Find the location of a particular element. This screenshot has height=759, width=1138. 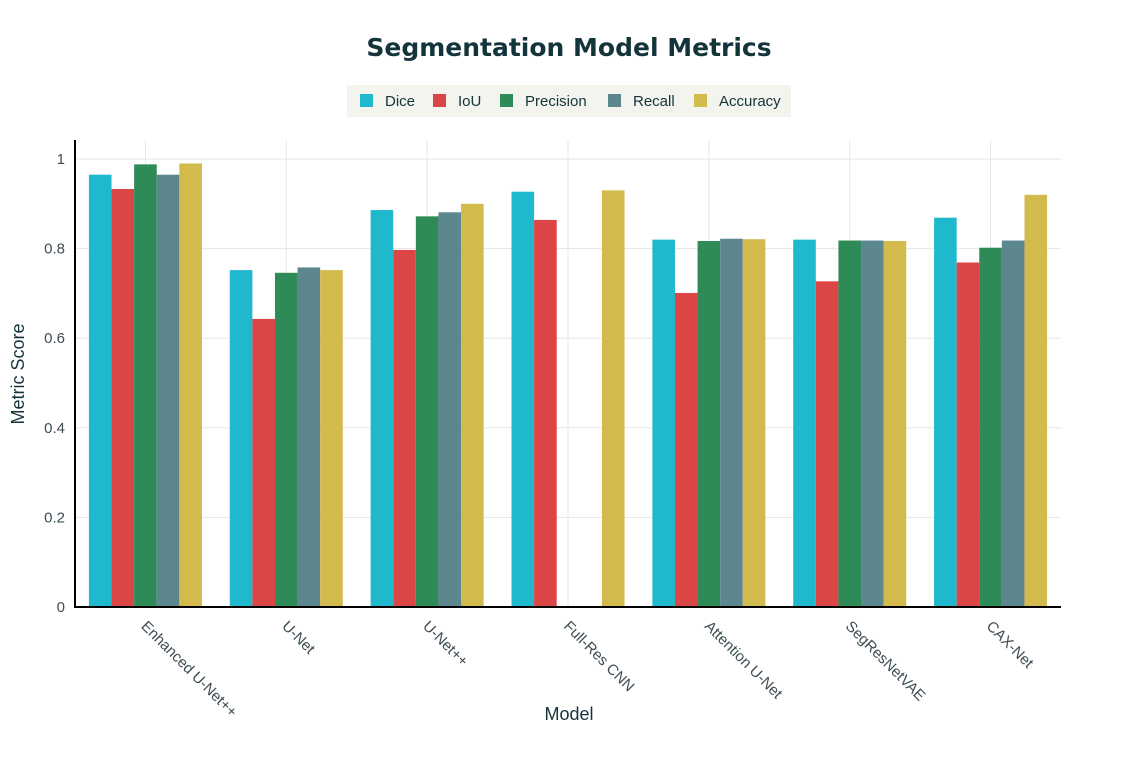

y-tick-label: 0.6 is located at coordinates (54, 338).